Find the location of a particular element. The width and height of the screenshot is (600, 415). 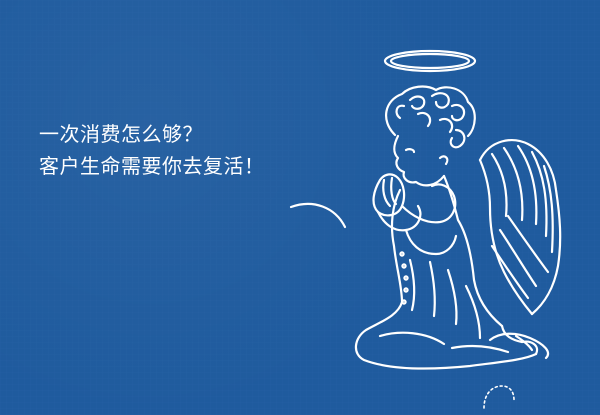

headline-line-1: 一次消费怎么够？ is located at coordinates (121, 134).